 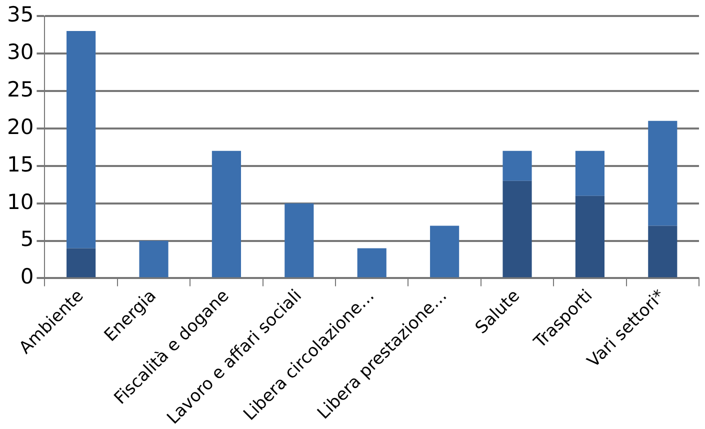 What do you see at coordinates (20, 202) in the screenshot?
I see `y-tick-label: 10` at bounding box center [20, 202].